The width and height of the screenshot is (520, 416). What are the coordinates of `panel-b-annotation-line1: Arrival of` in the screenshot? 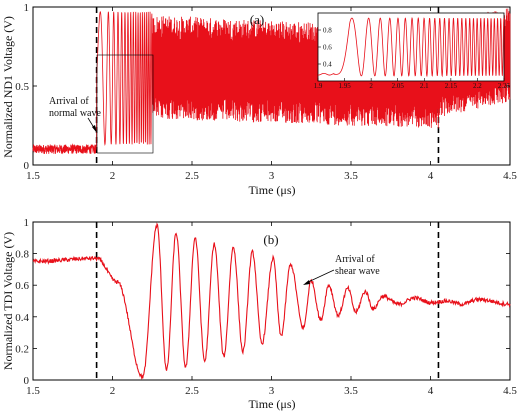 It's located at (355, 259).